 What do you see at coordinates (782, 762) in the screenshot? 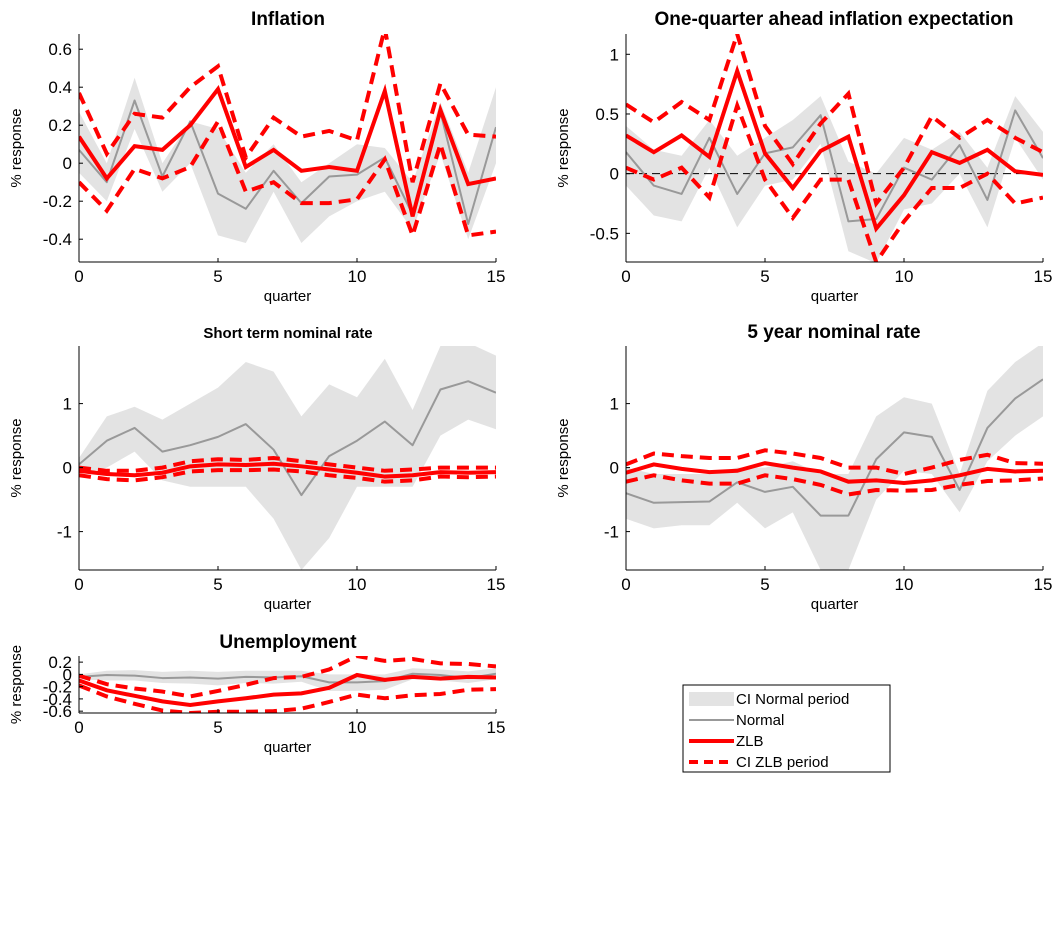
I see `legend-label-ci-zlb: CI ZLB period` at bounding box center [782, 762].